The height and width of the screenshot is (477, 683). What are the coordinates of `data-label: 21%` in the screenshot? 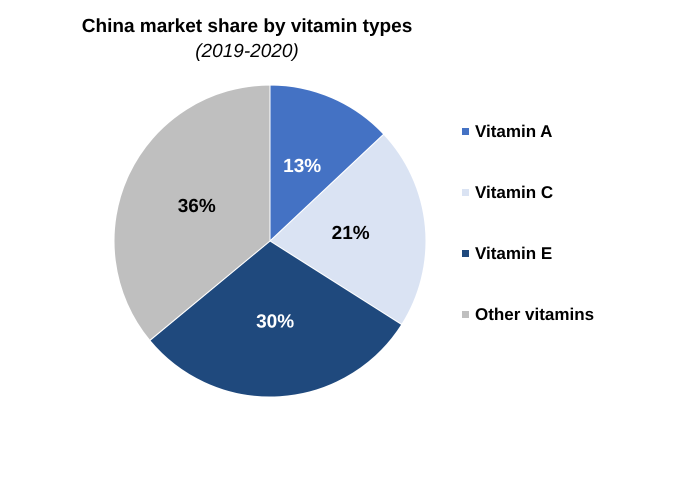 It's located at (351, 233).